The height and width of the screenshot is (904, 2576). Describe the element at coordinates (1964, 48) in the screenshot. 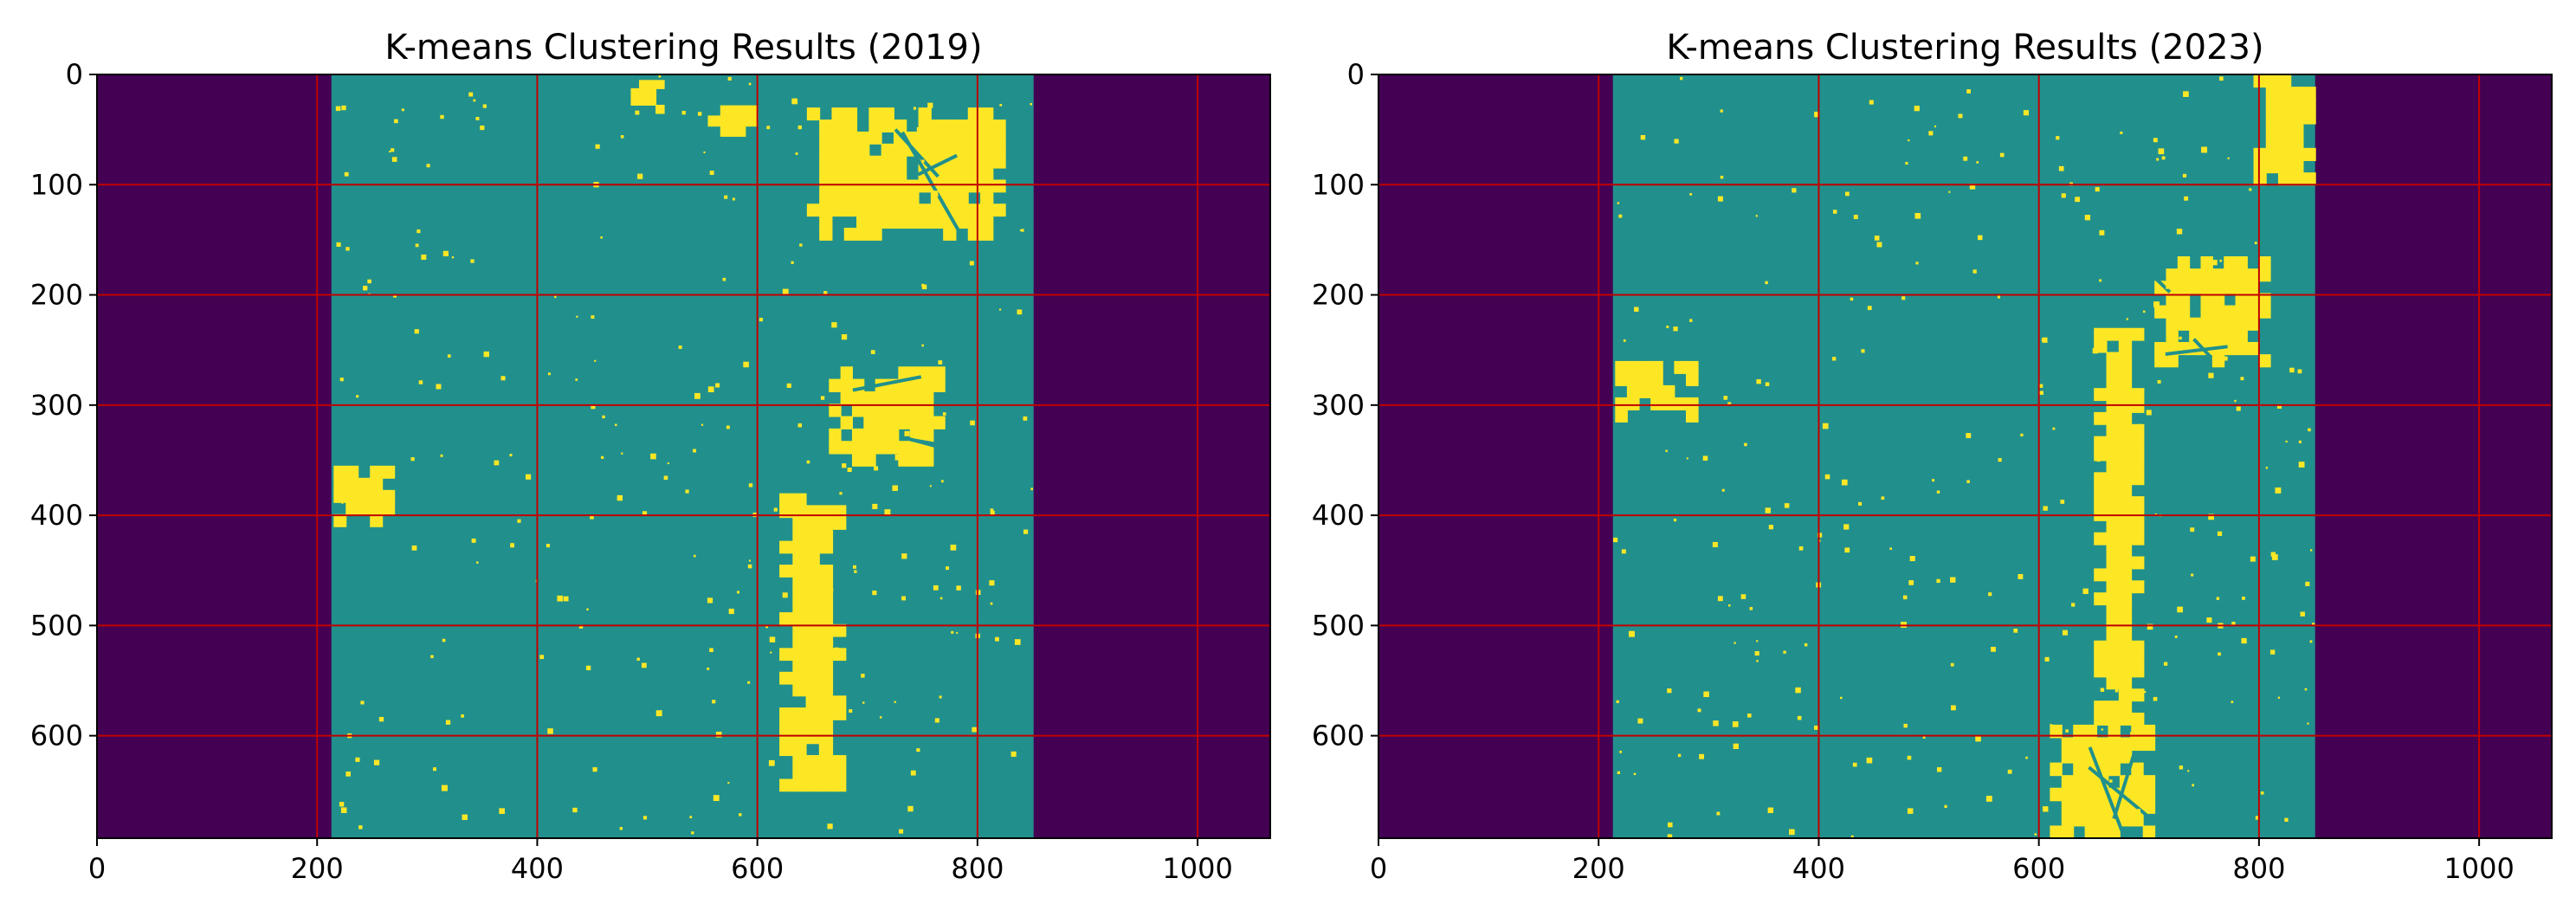

I see `chart-title: K-means Clustering Results (2023)` at that location.